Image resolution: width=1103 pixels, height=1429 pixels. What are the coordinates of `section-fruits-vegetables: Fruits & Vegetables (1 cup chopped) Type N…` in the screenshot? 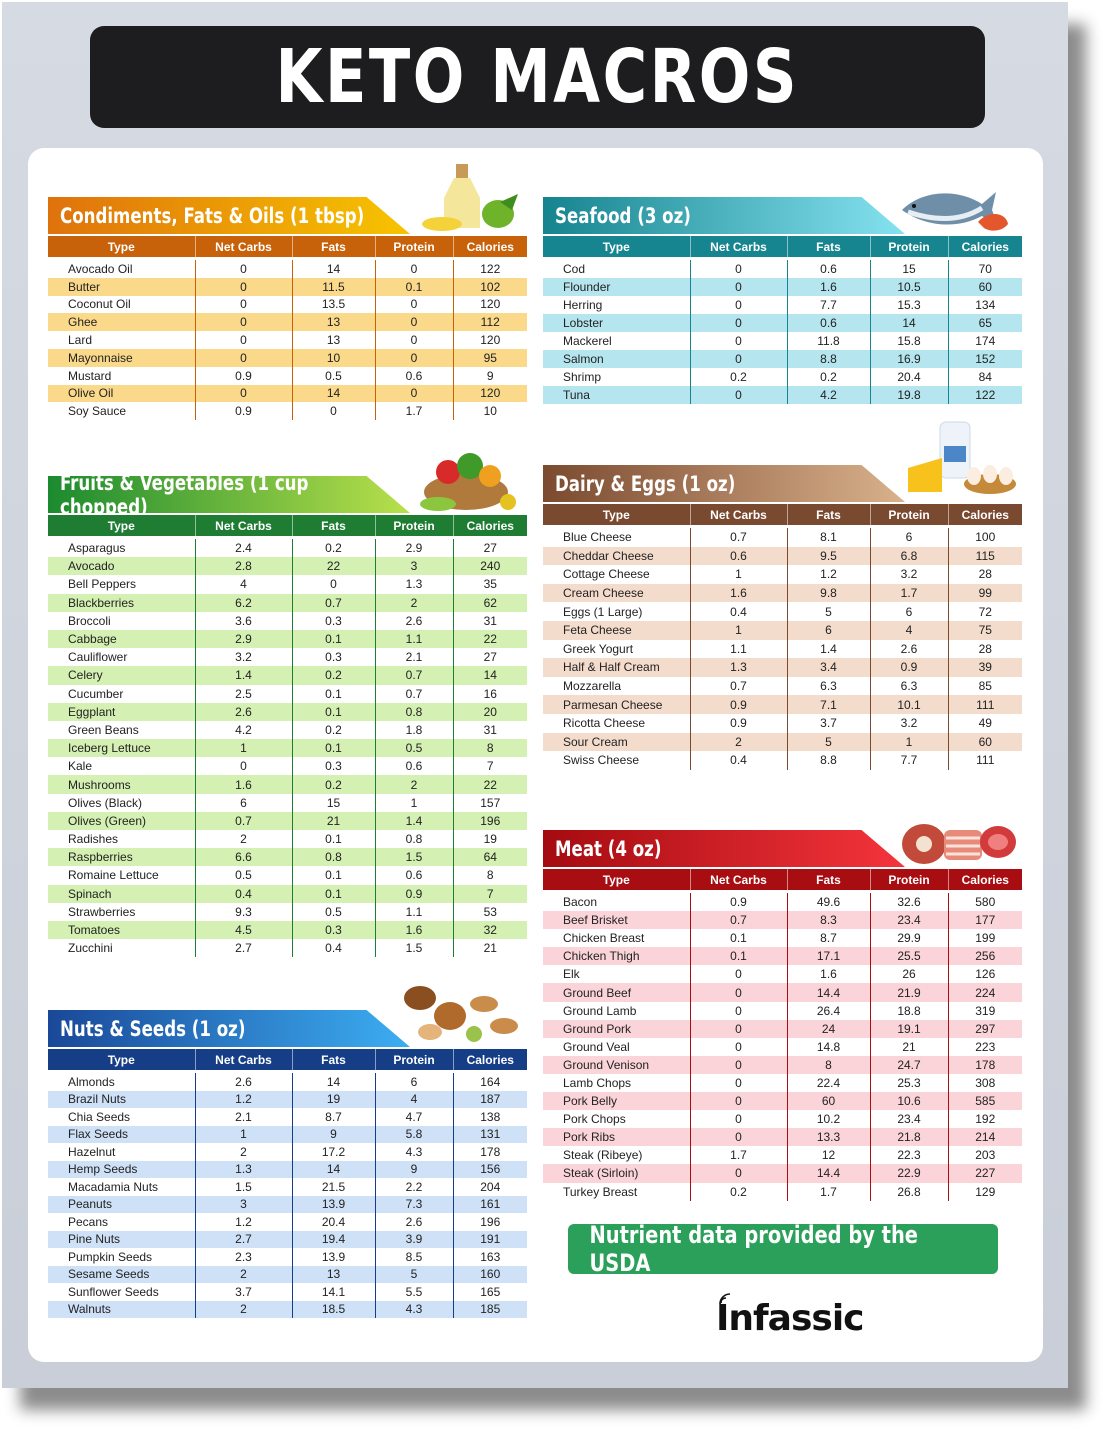 It's located at (287, 717).